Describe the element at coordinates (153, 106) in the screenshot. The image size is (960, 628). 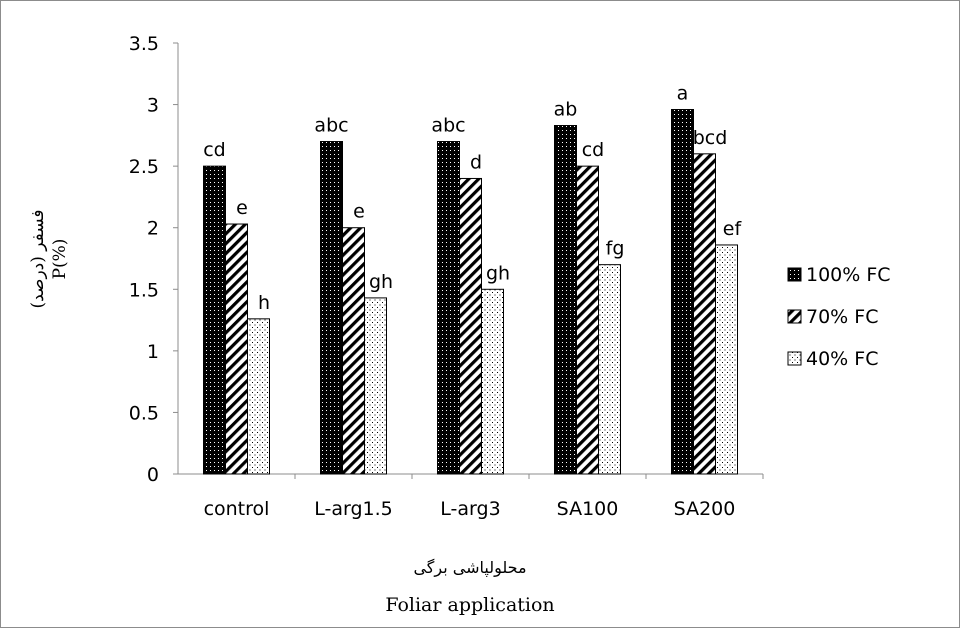
I see `y-tick-label: 3` at that location.